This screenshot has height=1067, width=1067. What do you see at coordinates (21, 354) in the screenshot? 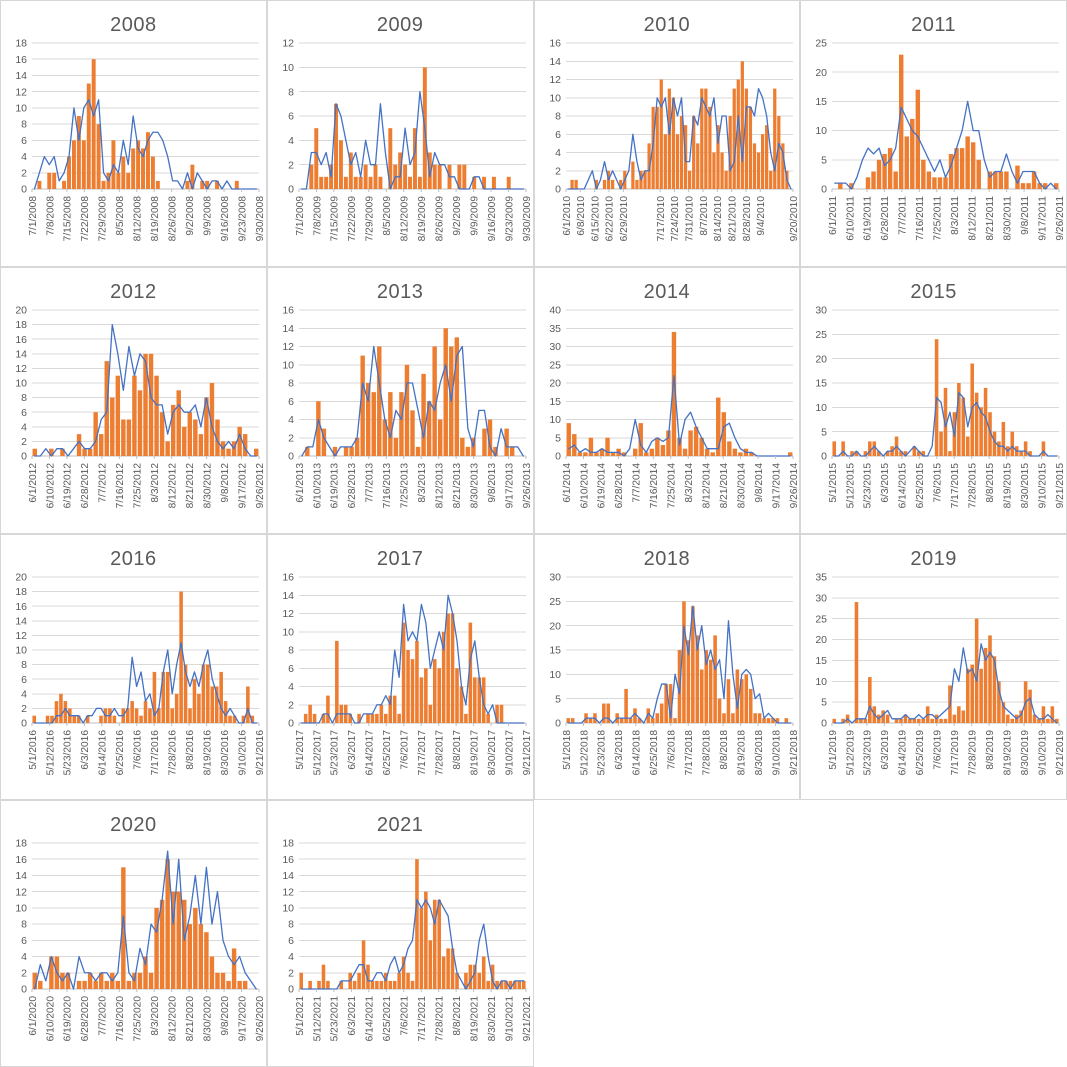
I see `y-tick-label: 14` at bounding box center [21, 354].